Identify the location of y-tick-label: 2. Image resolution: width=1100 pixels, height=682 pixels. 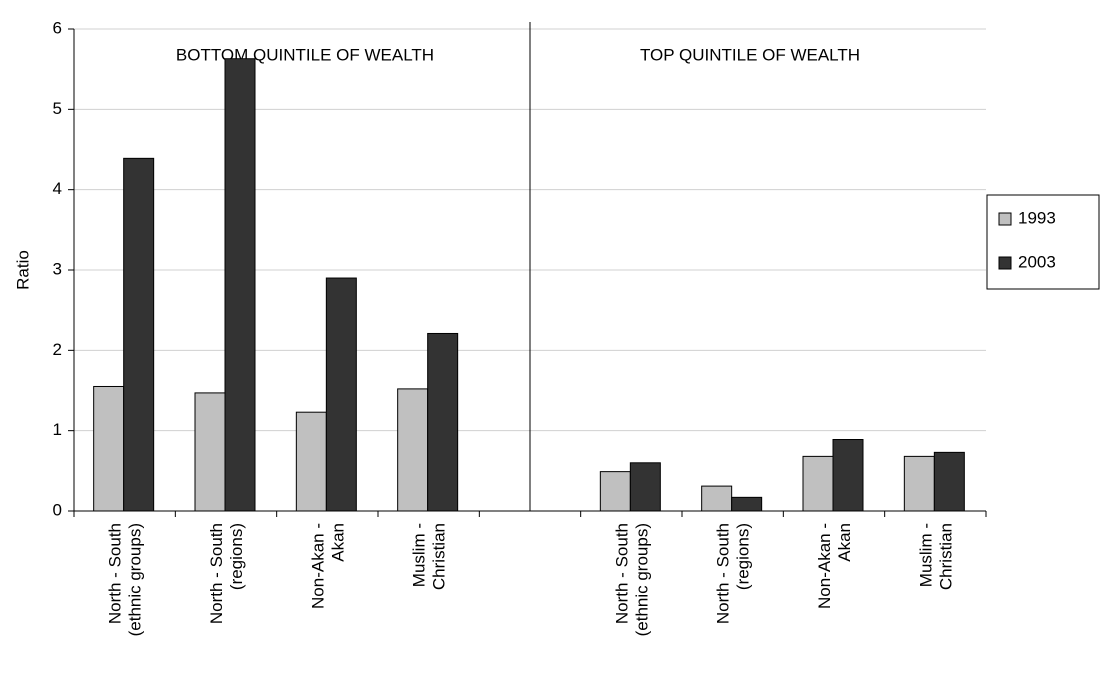
(57, 349).